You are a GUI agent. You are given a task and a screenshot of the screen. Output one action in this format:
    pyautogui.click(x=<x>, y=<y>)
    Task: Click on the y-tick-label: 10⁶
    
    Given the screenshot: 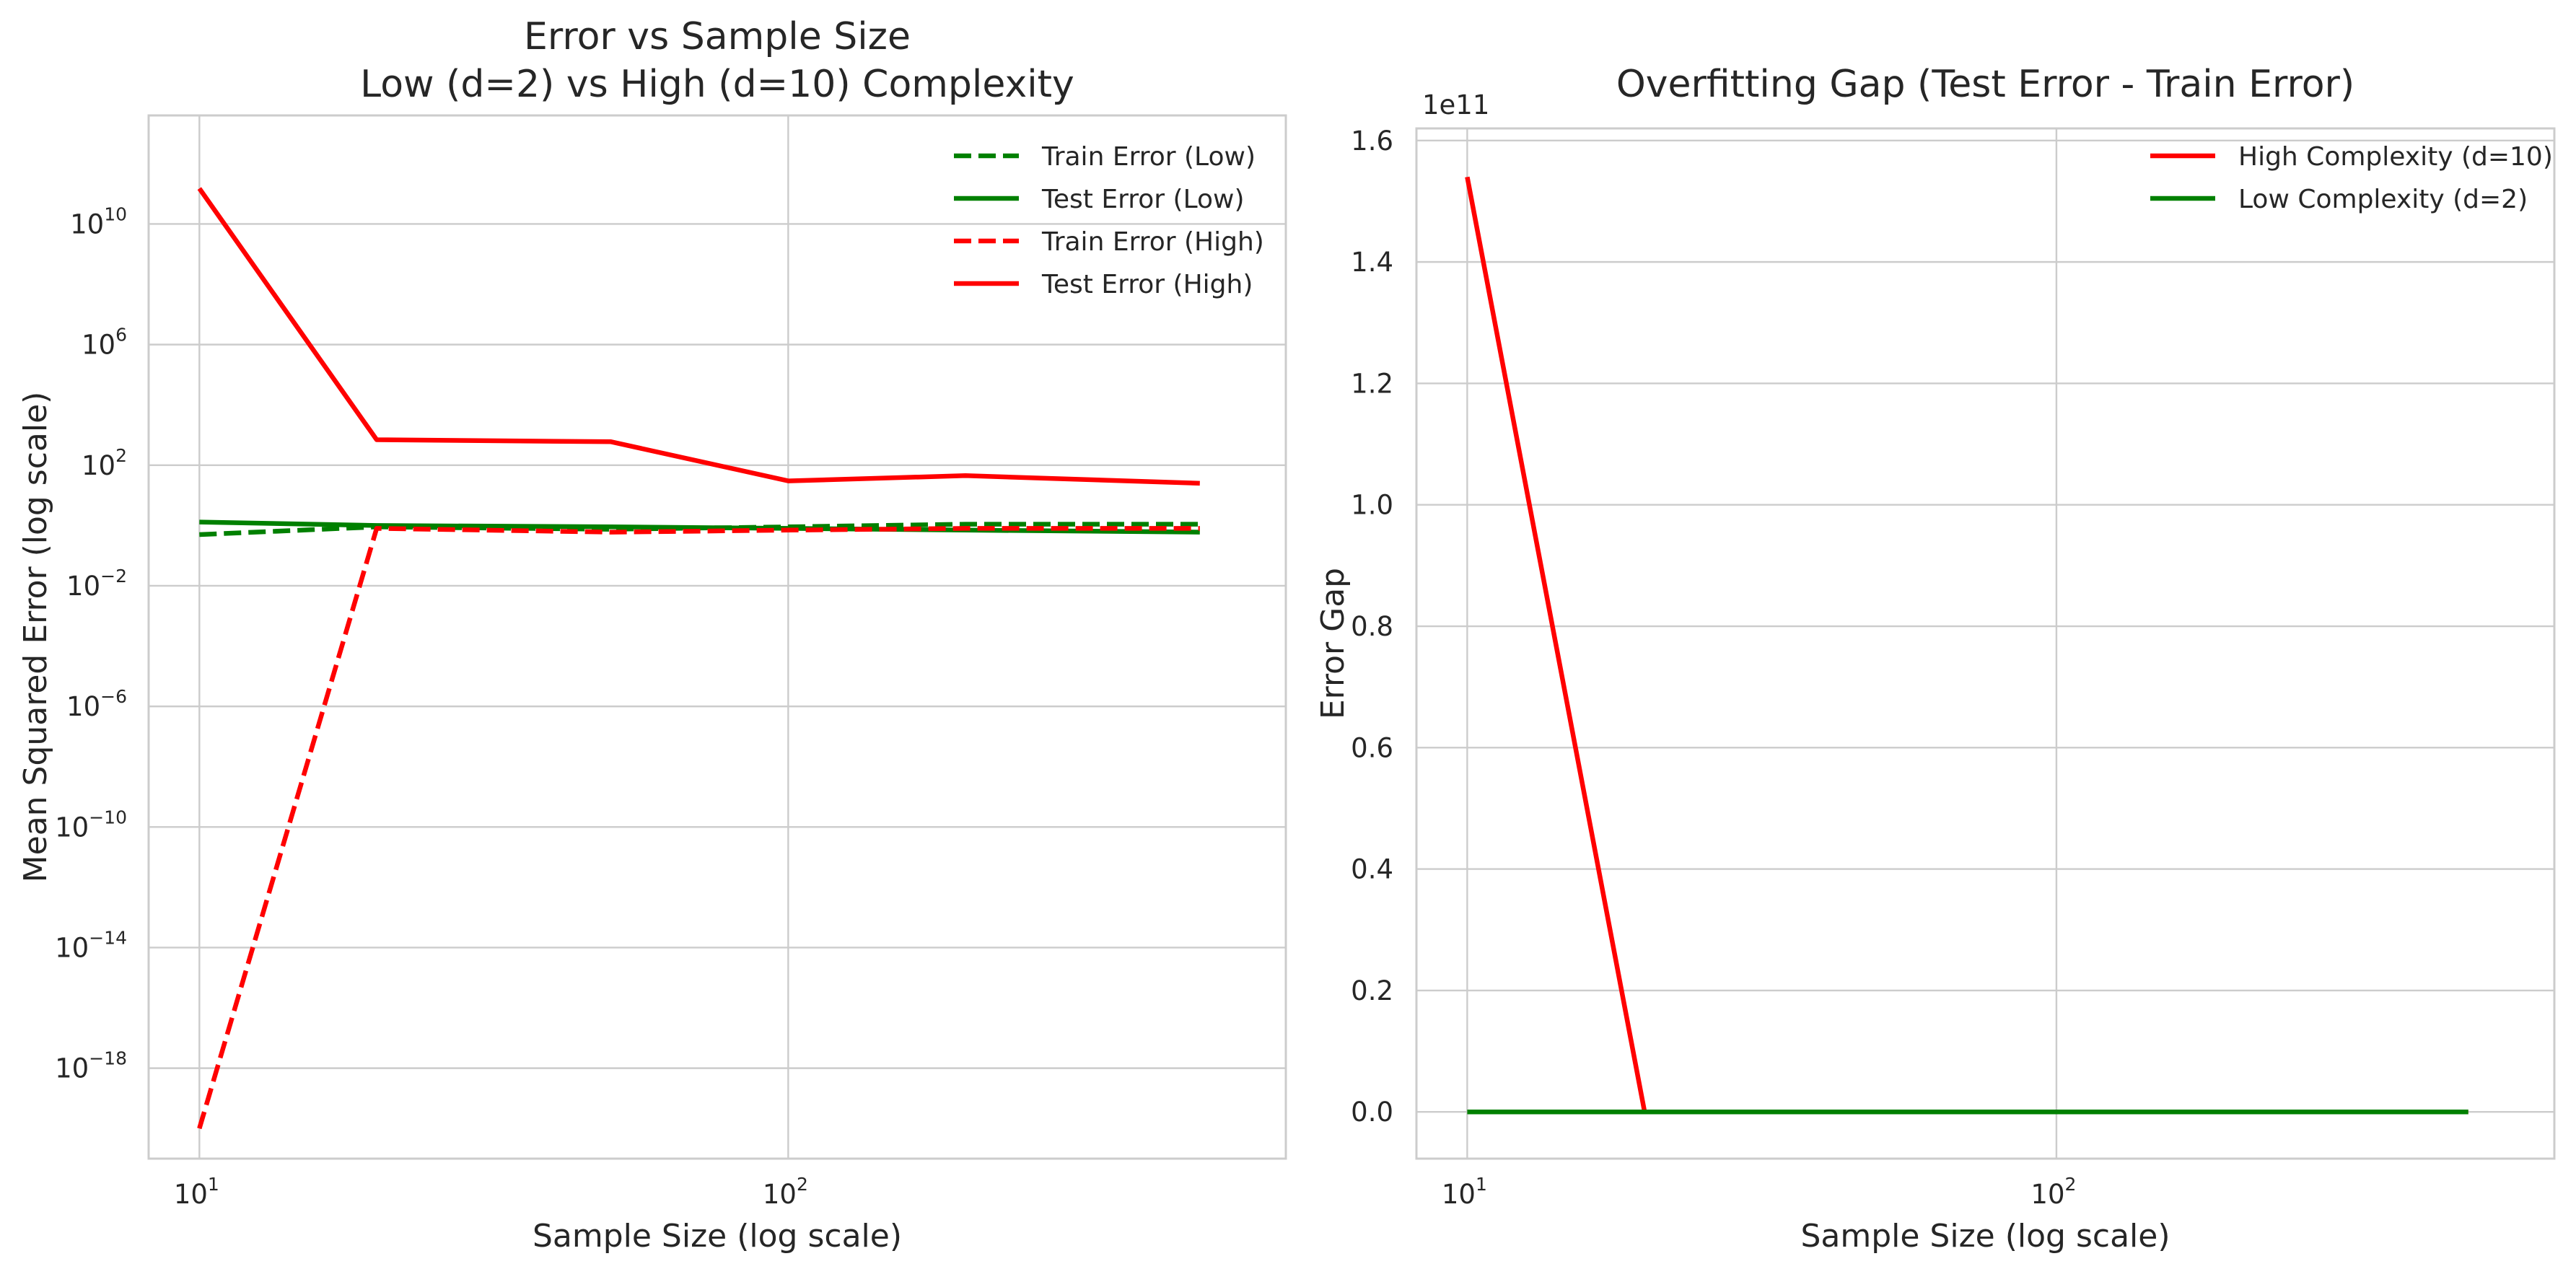 What is the action you would take?
    pyautogui.click(x=105, y=343)
    